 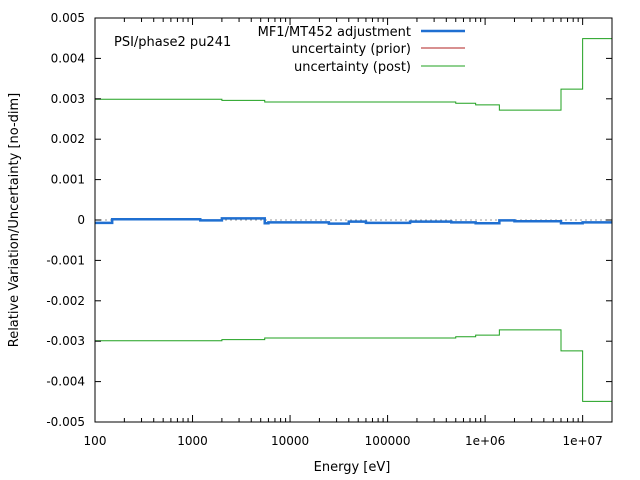 What do you see at coordinates (334, 32) in the screenshot?
I see `legend-label-adjustment: MF1/MT452 adjustment` at bounding box center [334, 32].